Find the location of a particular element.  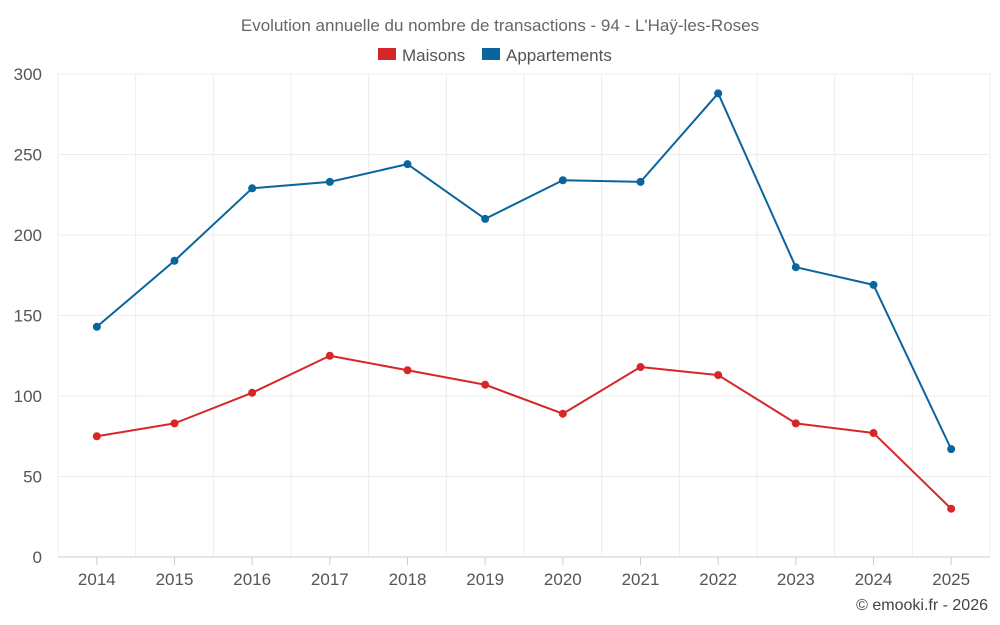

x-tick-label: 2018 is located at coordinates (408, 579).